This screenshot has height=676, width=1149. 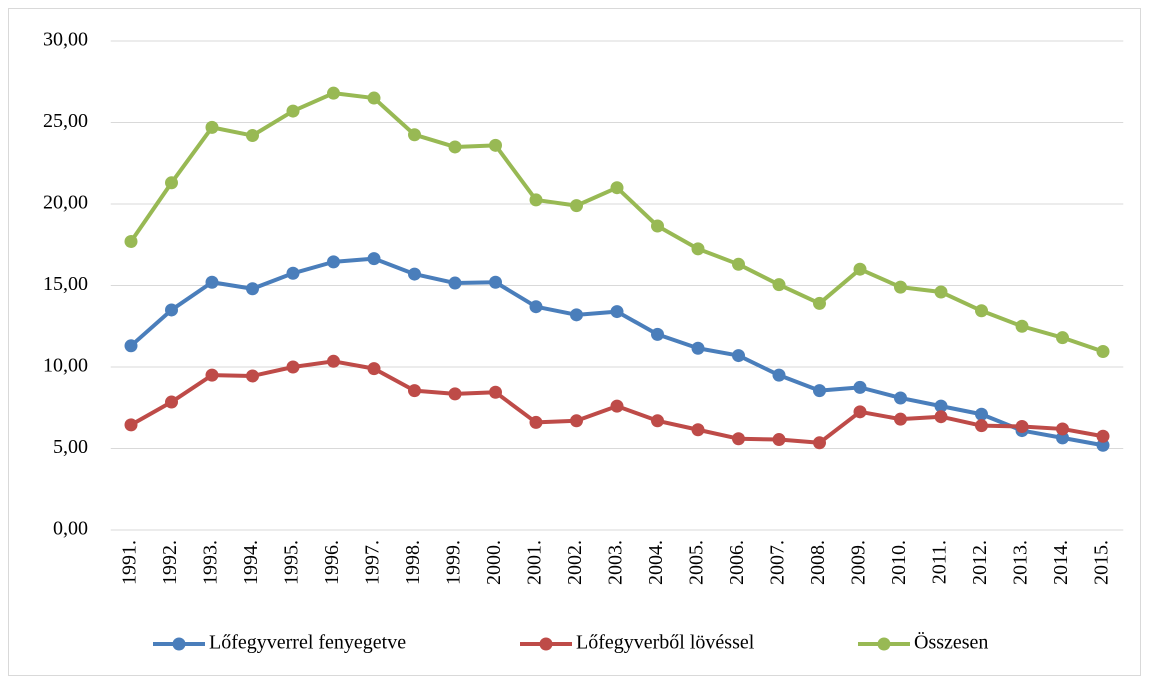 I want to click on y-tick-label: 15,00, so click(x=65, y=284).